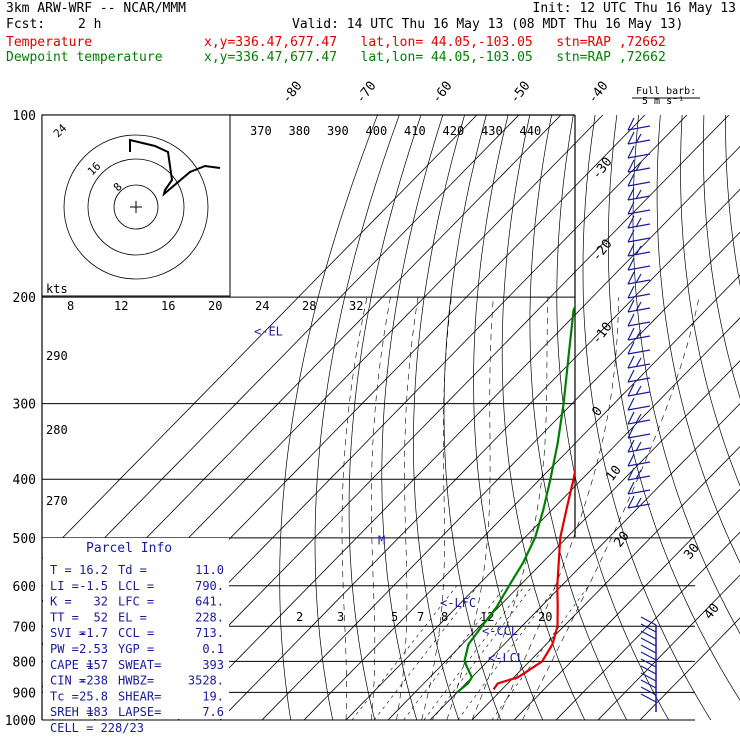 This screenshot has width=740, height=740. What do you see at coordinates (492, 131) in the screenshot?
I see `theta-top-label: 430` at bounding box center [492, 131].